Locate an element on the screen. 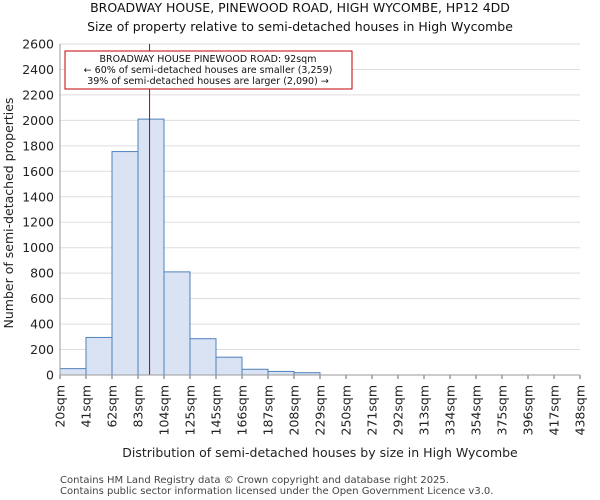 This screenshot has height=500, width=600. y-tick-label: 1000 is located at coordinates (38, 247).